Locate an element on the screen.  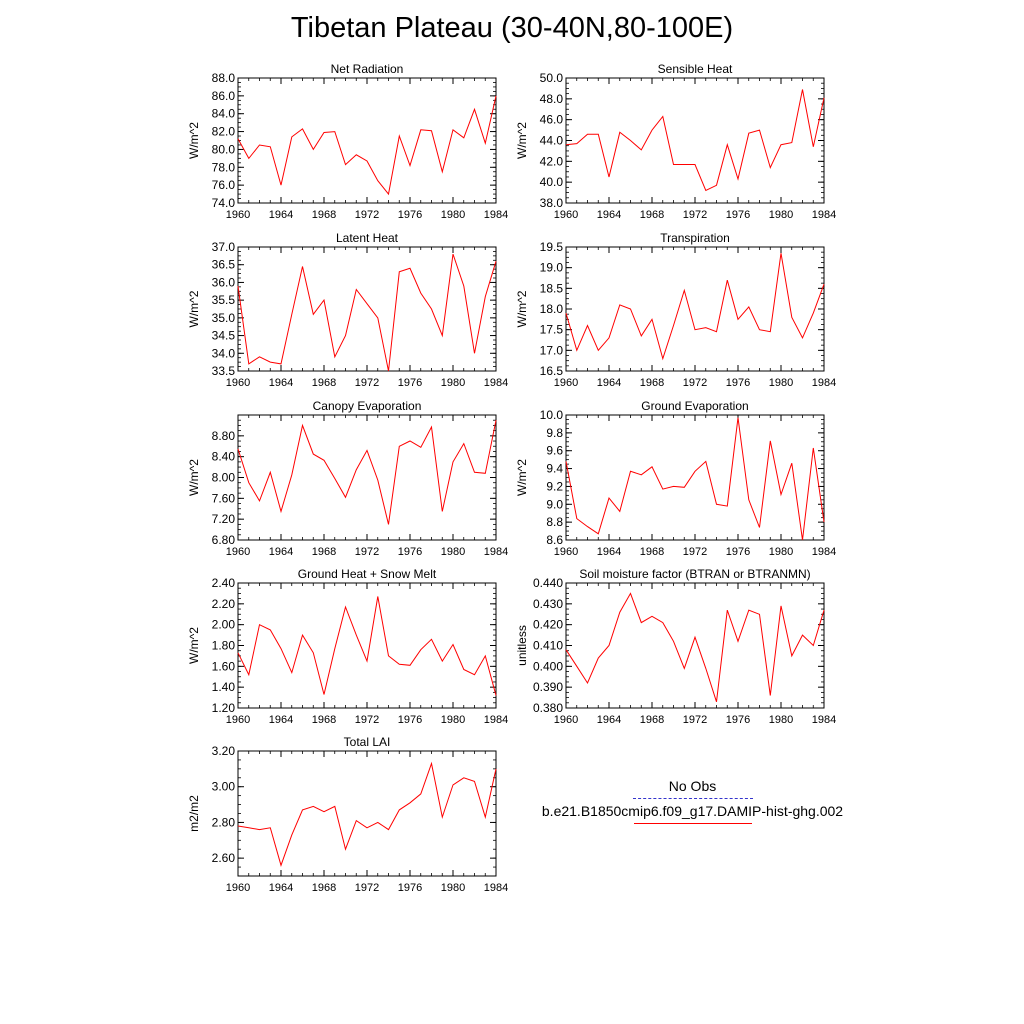
y-tick-label: 18.0 is located at coordinates (552, 309).